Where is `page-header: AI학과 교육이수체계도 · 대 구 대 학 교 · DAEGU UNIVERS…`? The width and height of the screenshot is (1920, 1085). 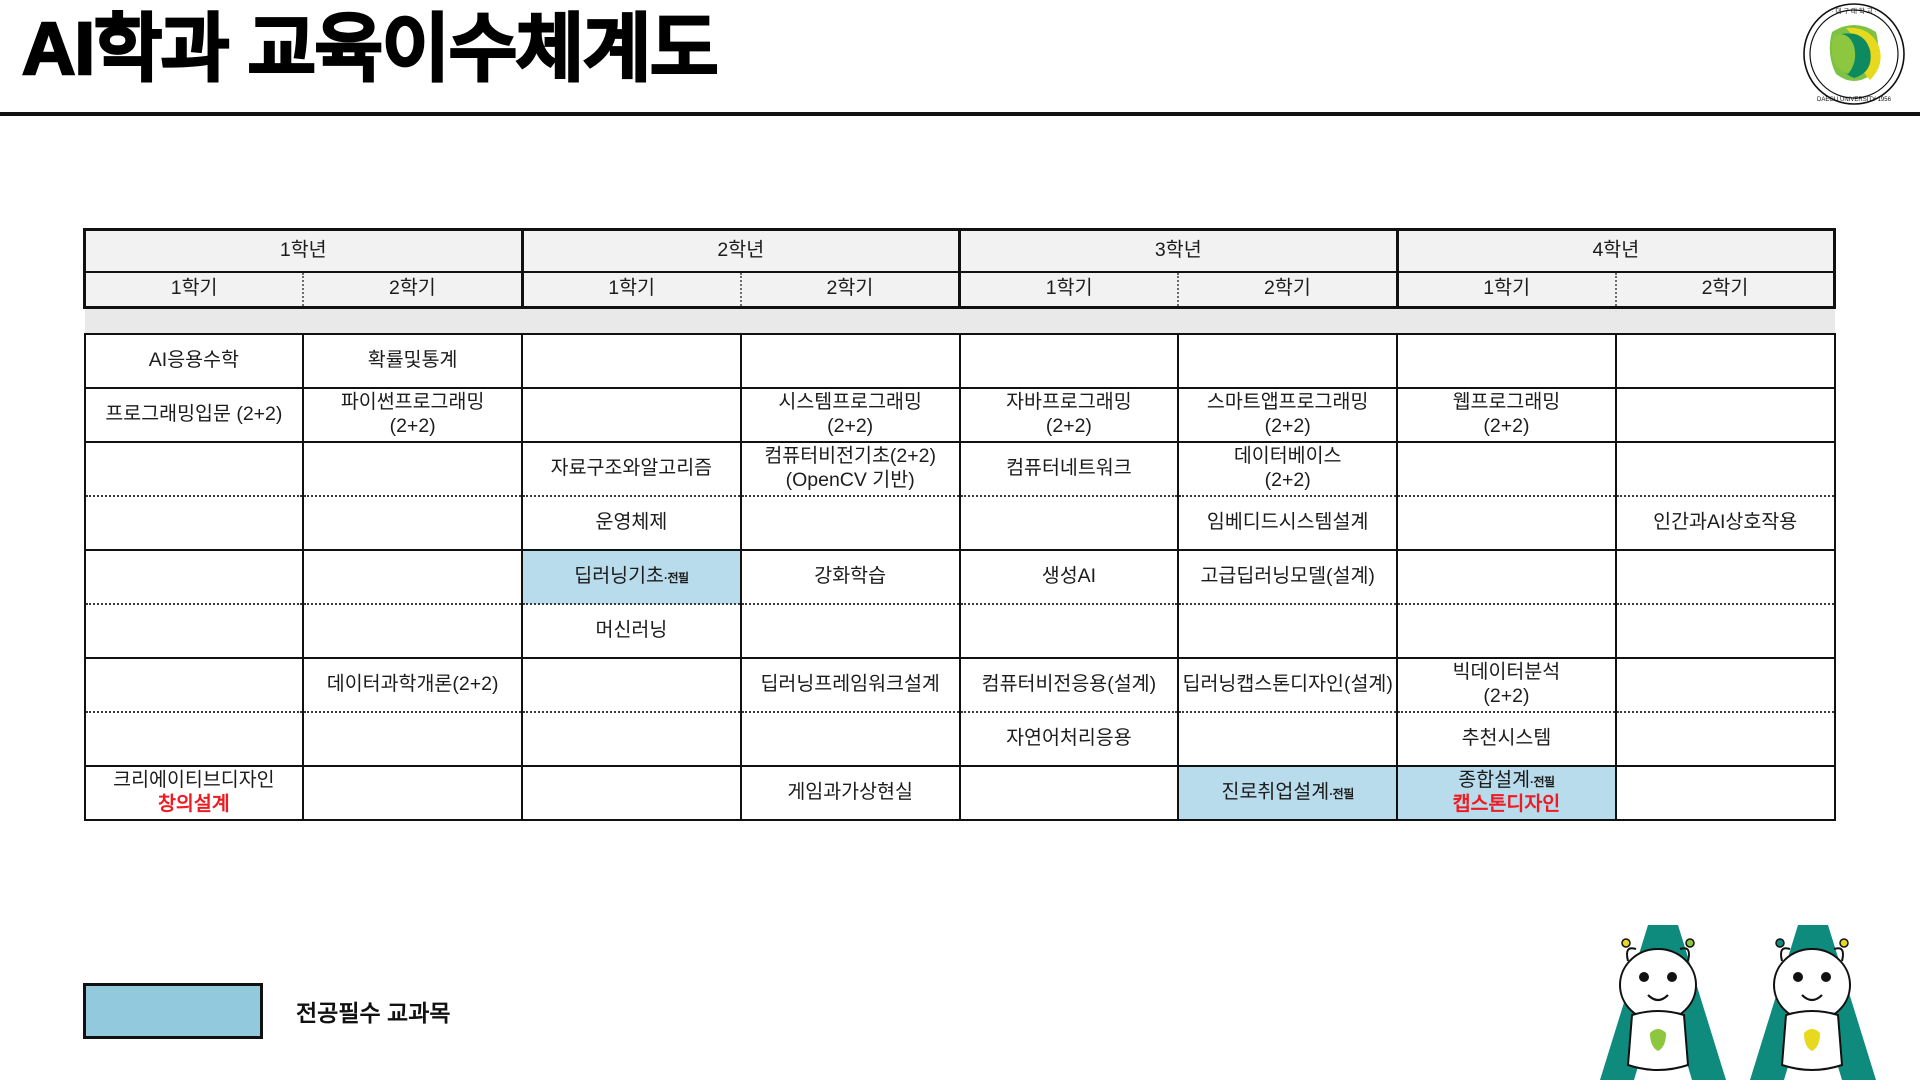
page-header: AI학과 교육이수체계도 · 대 구 대 학 교 · DAEGU UNIVERS… is located at coordinates (960, 58).